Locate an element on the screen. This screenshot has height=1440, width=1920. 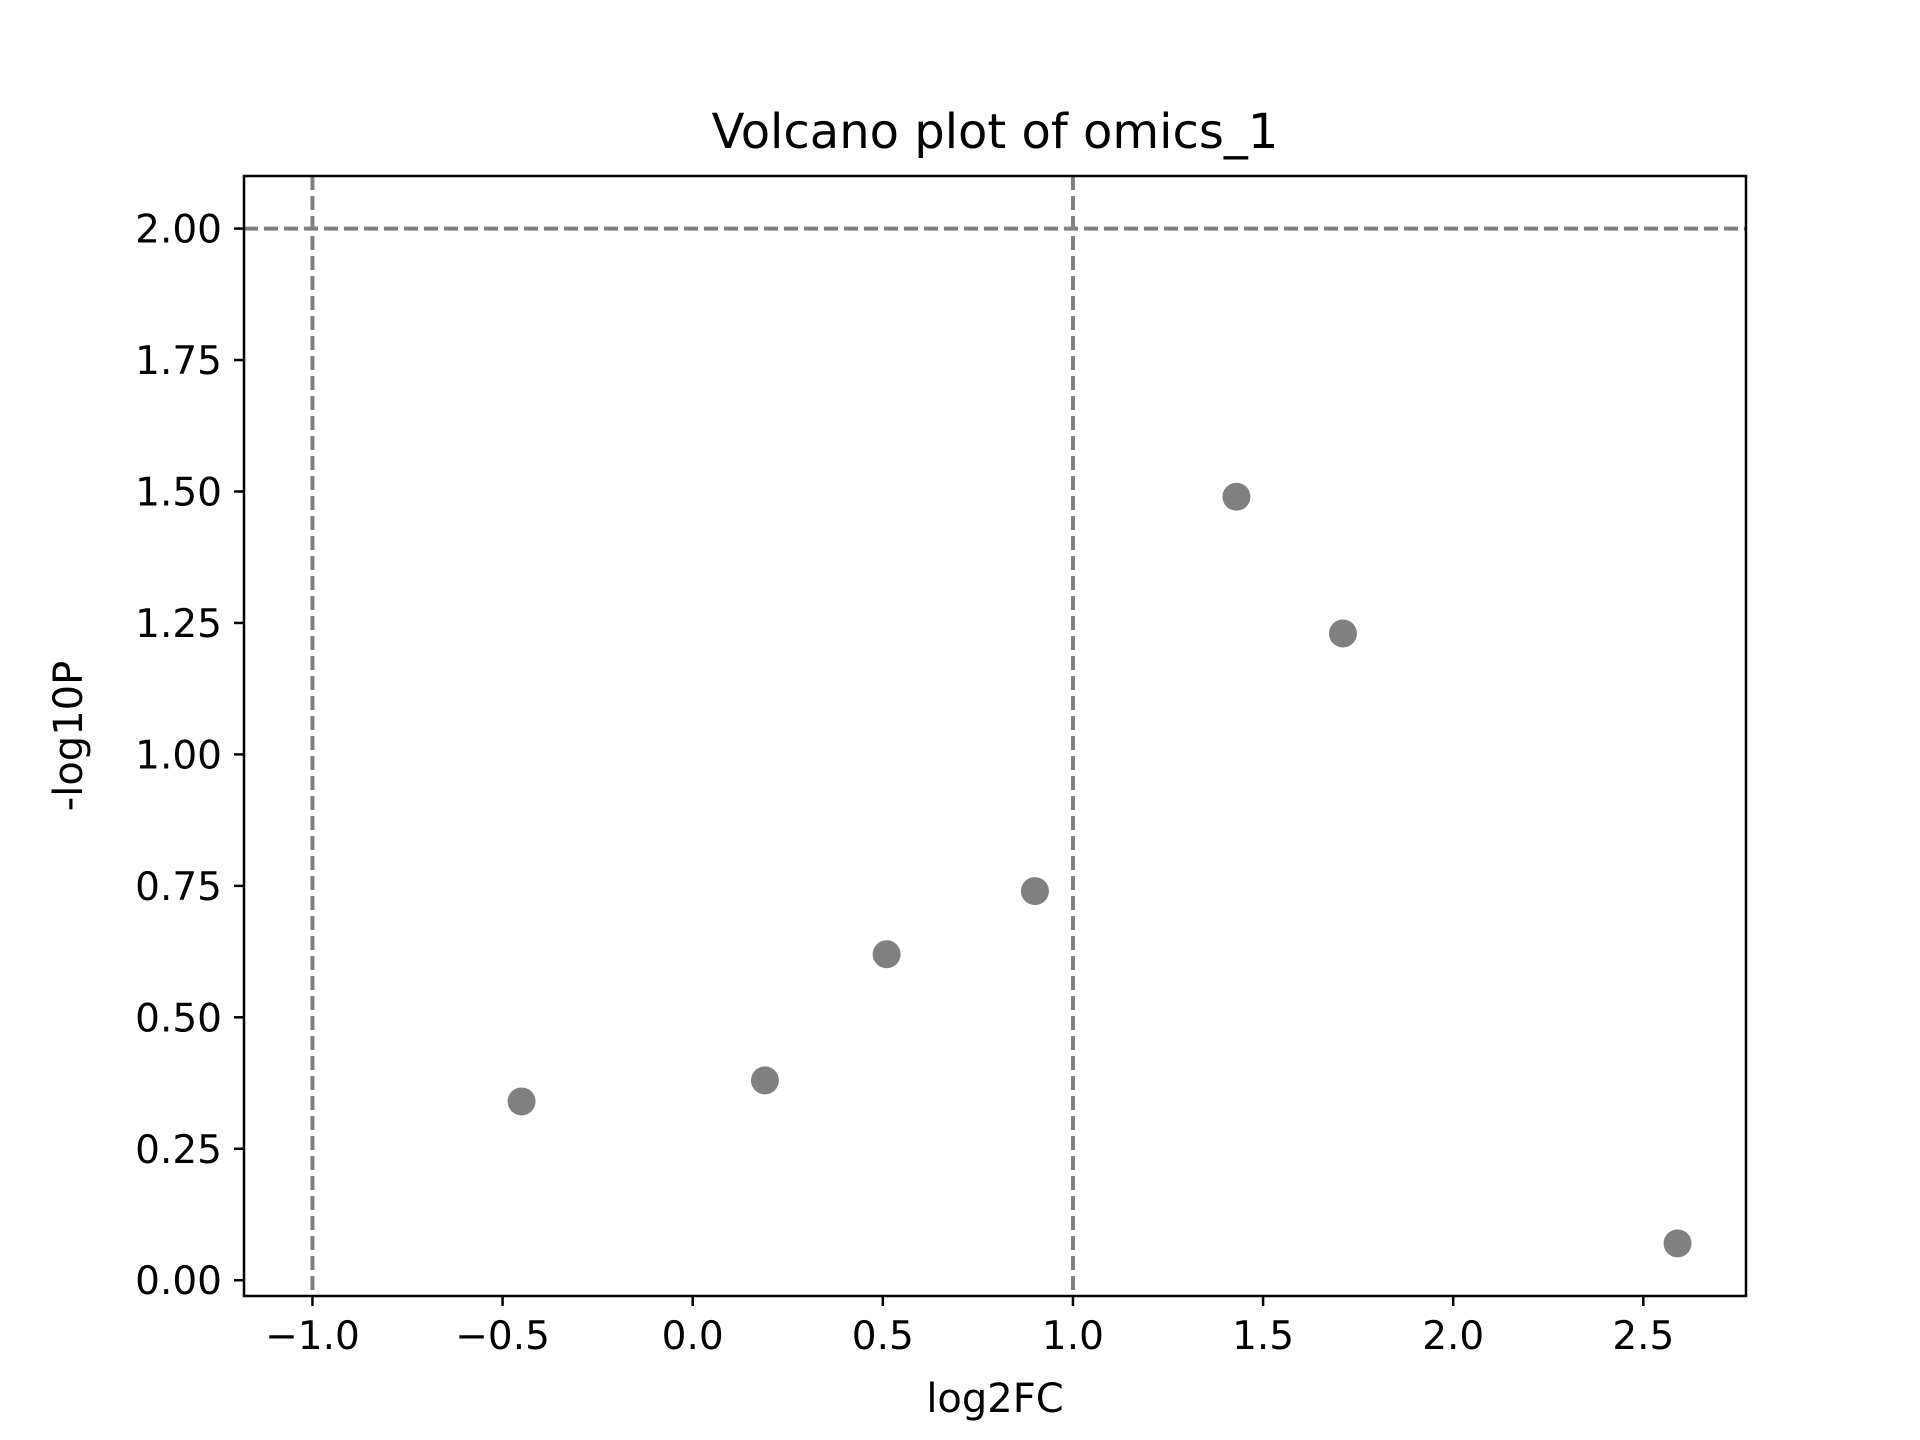
x-tick-label: 1.5 is located at coordinates (1263, 1336).